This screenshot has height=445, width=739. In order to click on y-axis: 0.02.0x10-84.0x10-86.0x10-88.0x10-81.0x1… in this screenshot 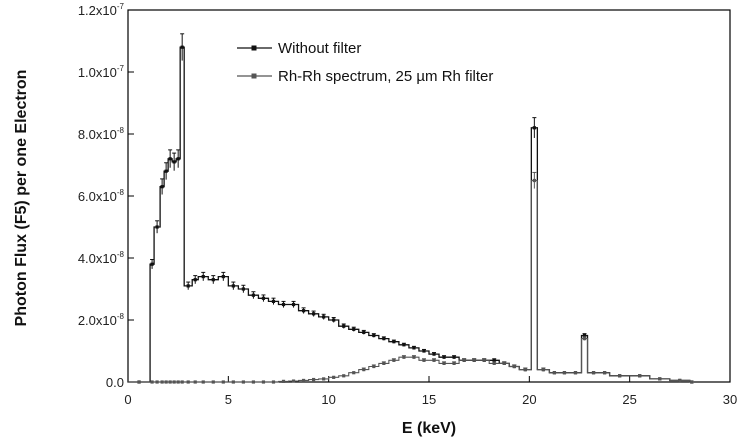, I will do `click(106, 196)`.